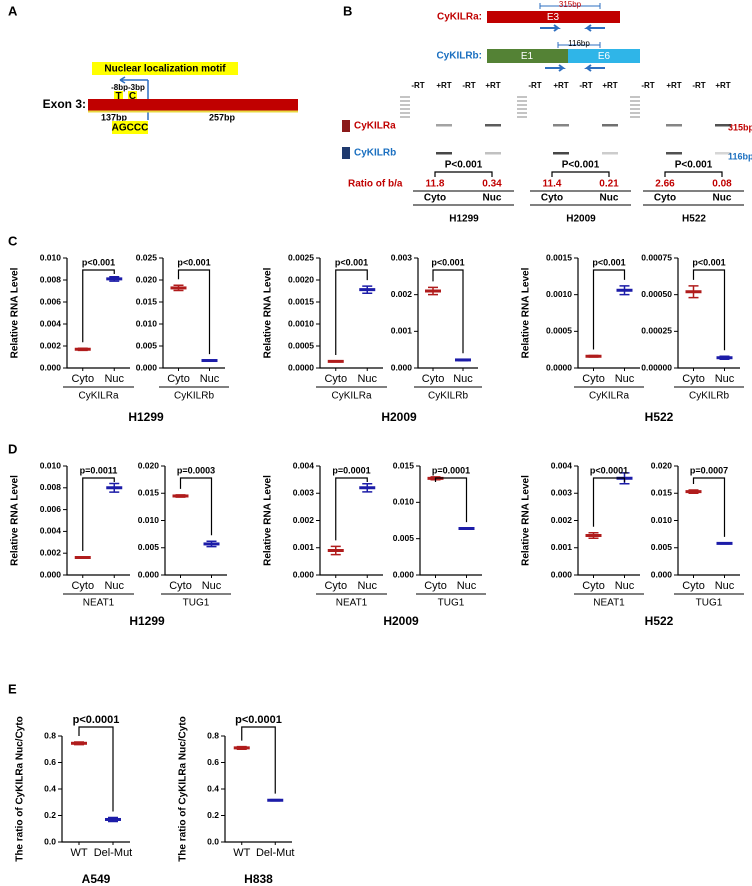 The width and height of the screenshot is (752, 886). I want to click on y-tick-label: 0.015, so click(149, 493).